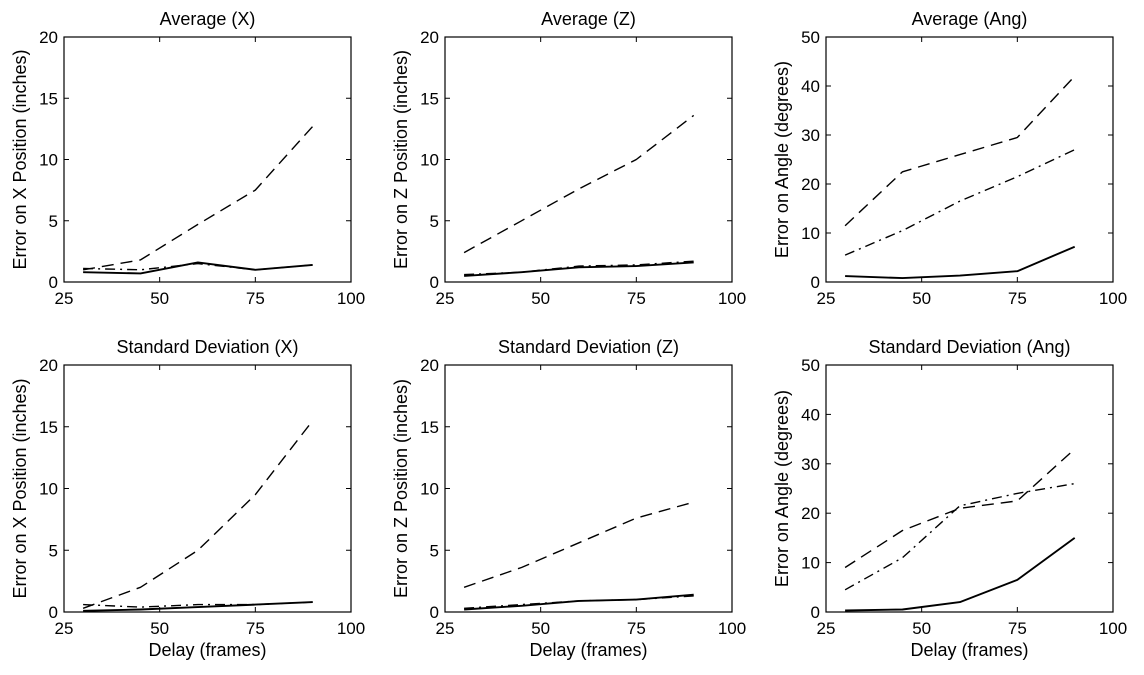 This screenshot has height=675, width=1144. Describe the element at coordinates (207, 347) in the screenshot. I see `chart-title: Standard Deviation (X)` at that location.